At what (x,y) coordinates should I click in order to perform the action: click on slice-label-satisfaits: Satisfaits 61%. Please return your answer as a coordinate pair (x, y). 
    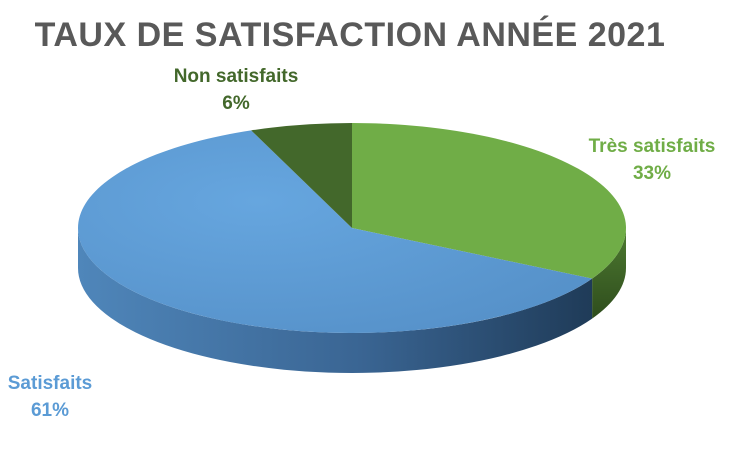
    Looking at the image, I should click on (50, 397).